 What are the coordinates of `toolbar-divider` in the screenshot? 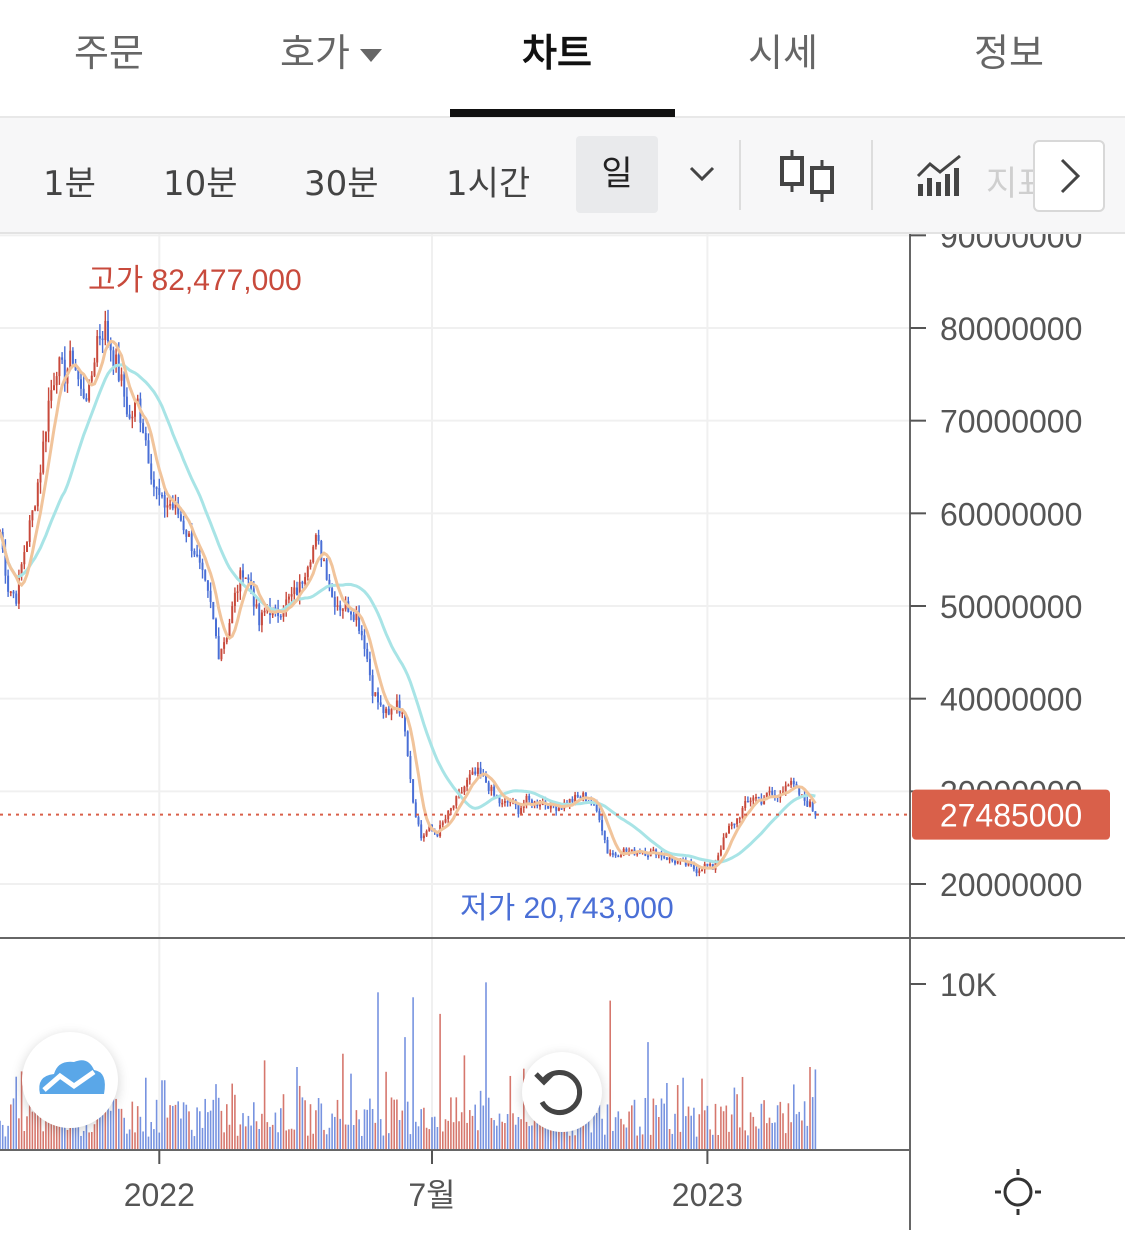 It's located at (872, 175).